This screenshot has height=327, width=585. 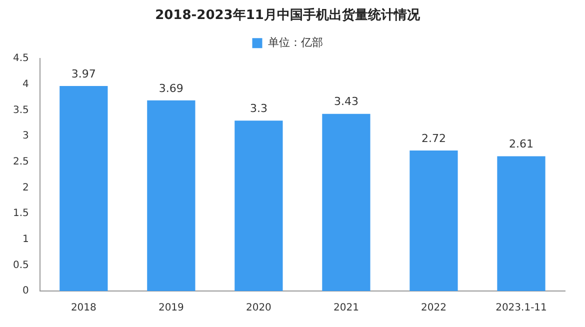 I want to click on data-label: 2.72, so click(x=433, y=138).